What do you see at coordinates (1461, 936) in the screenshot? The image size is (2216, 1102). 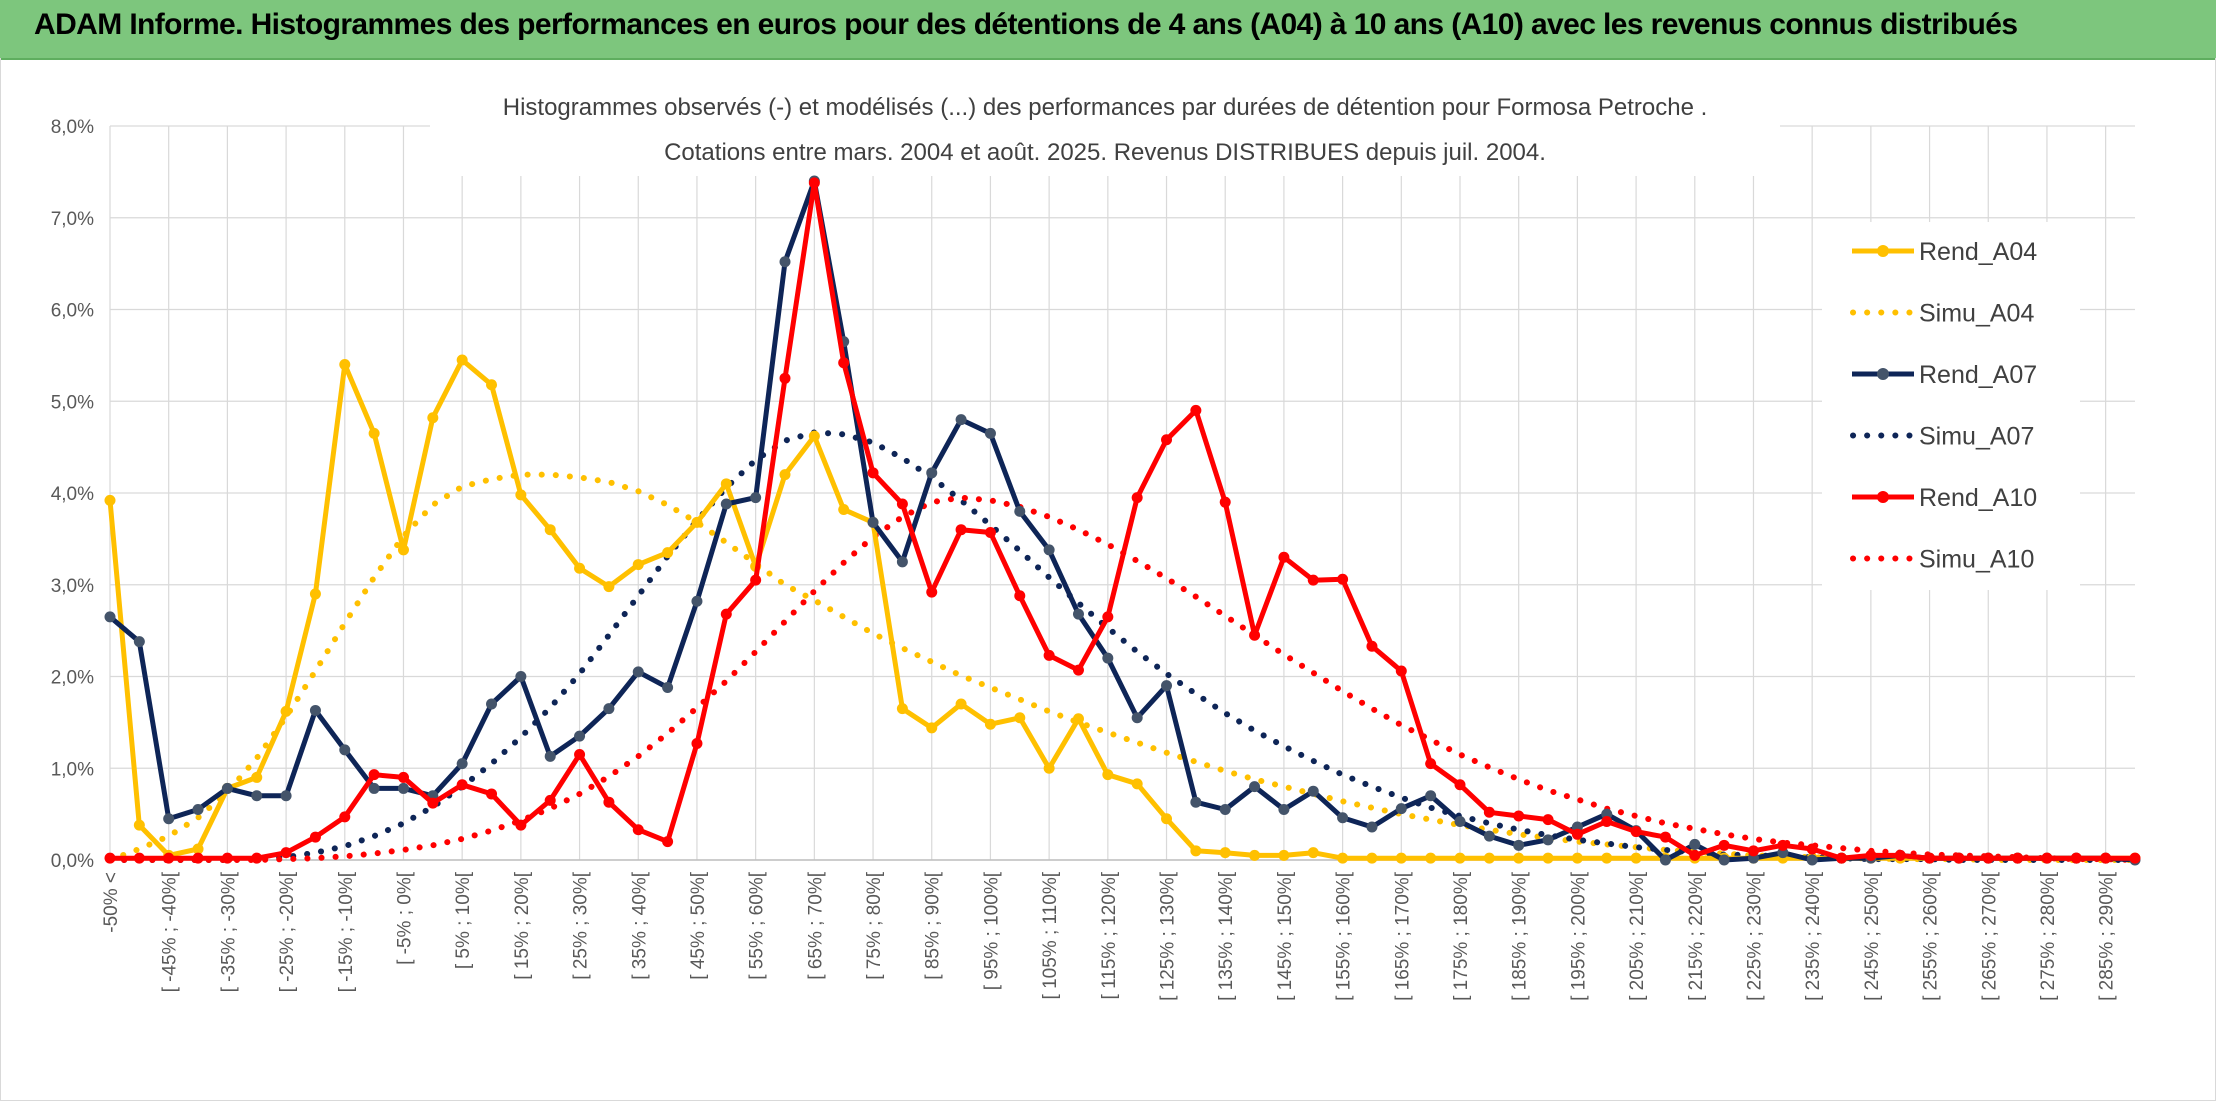 I see `x-tick-label: [ 175% ; 180%[` at bounding box center [1461, 936].